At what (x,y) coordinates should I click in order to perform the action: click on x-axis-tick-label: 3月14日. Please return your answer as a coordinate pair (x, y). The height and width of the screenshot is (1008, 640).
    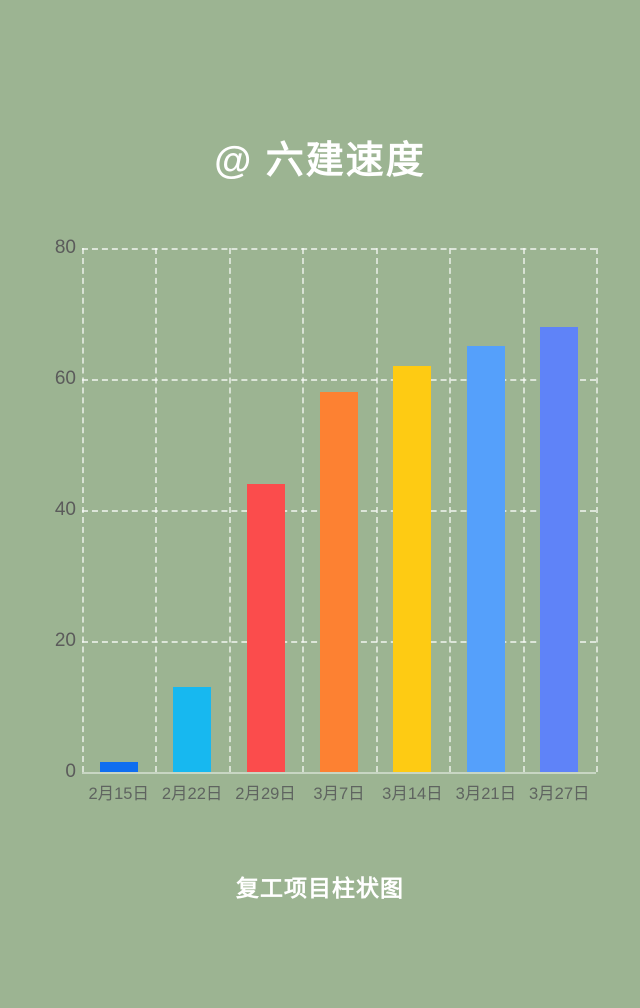
    Looking at the image, I should click on (412, 794).